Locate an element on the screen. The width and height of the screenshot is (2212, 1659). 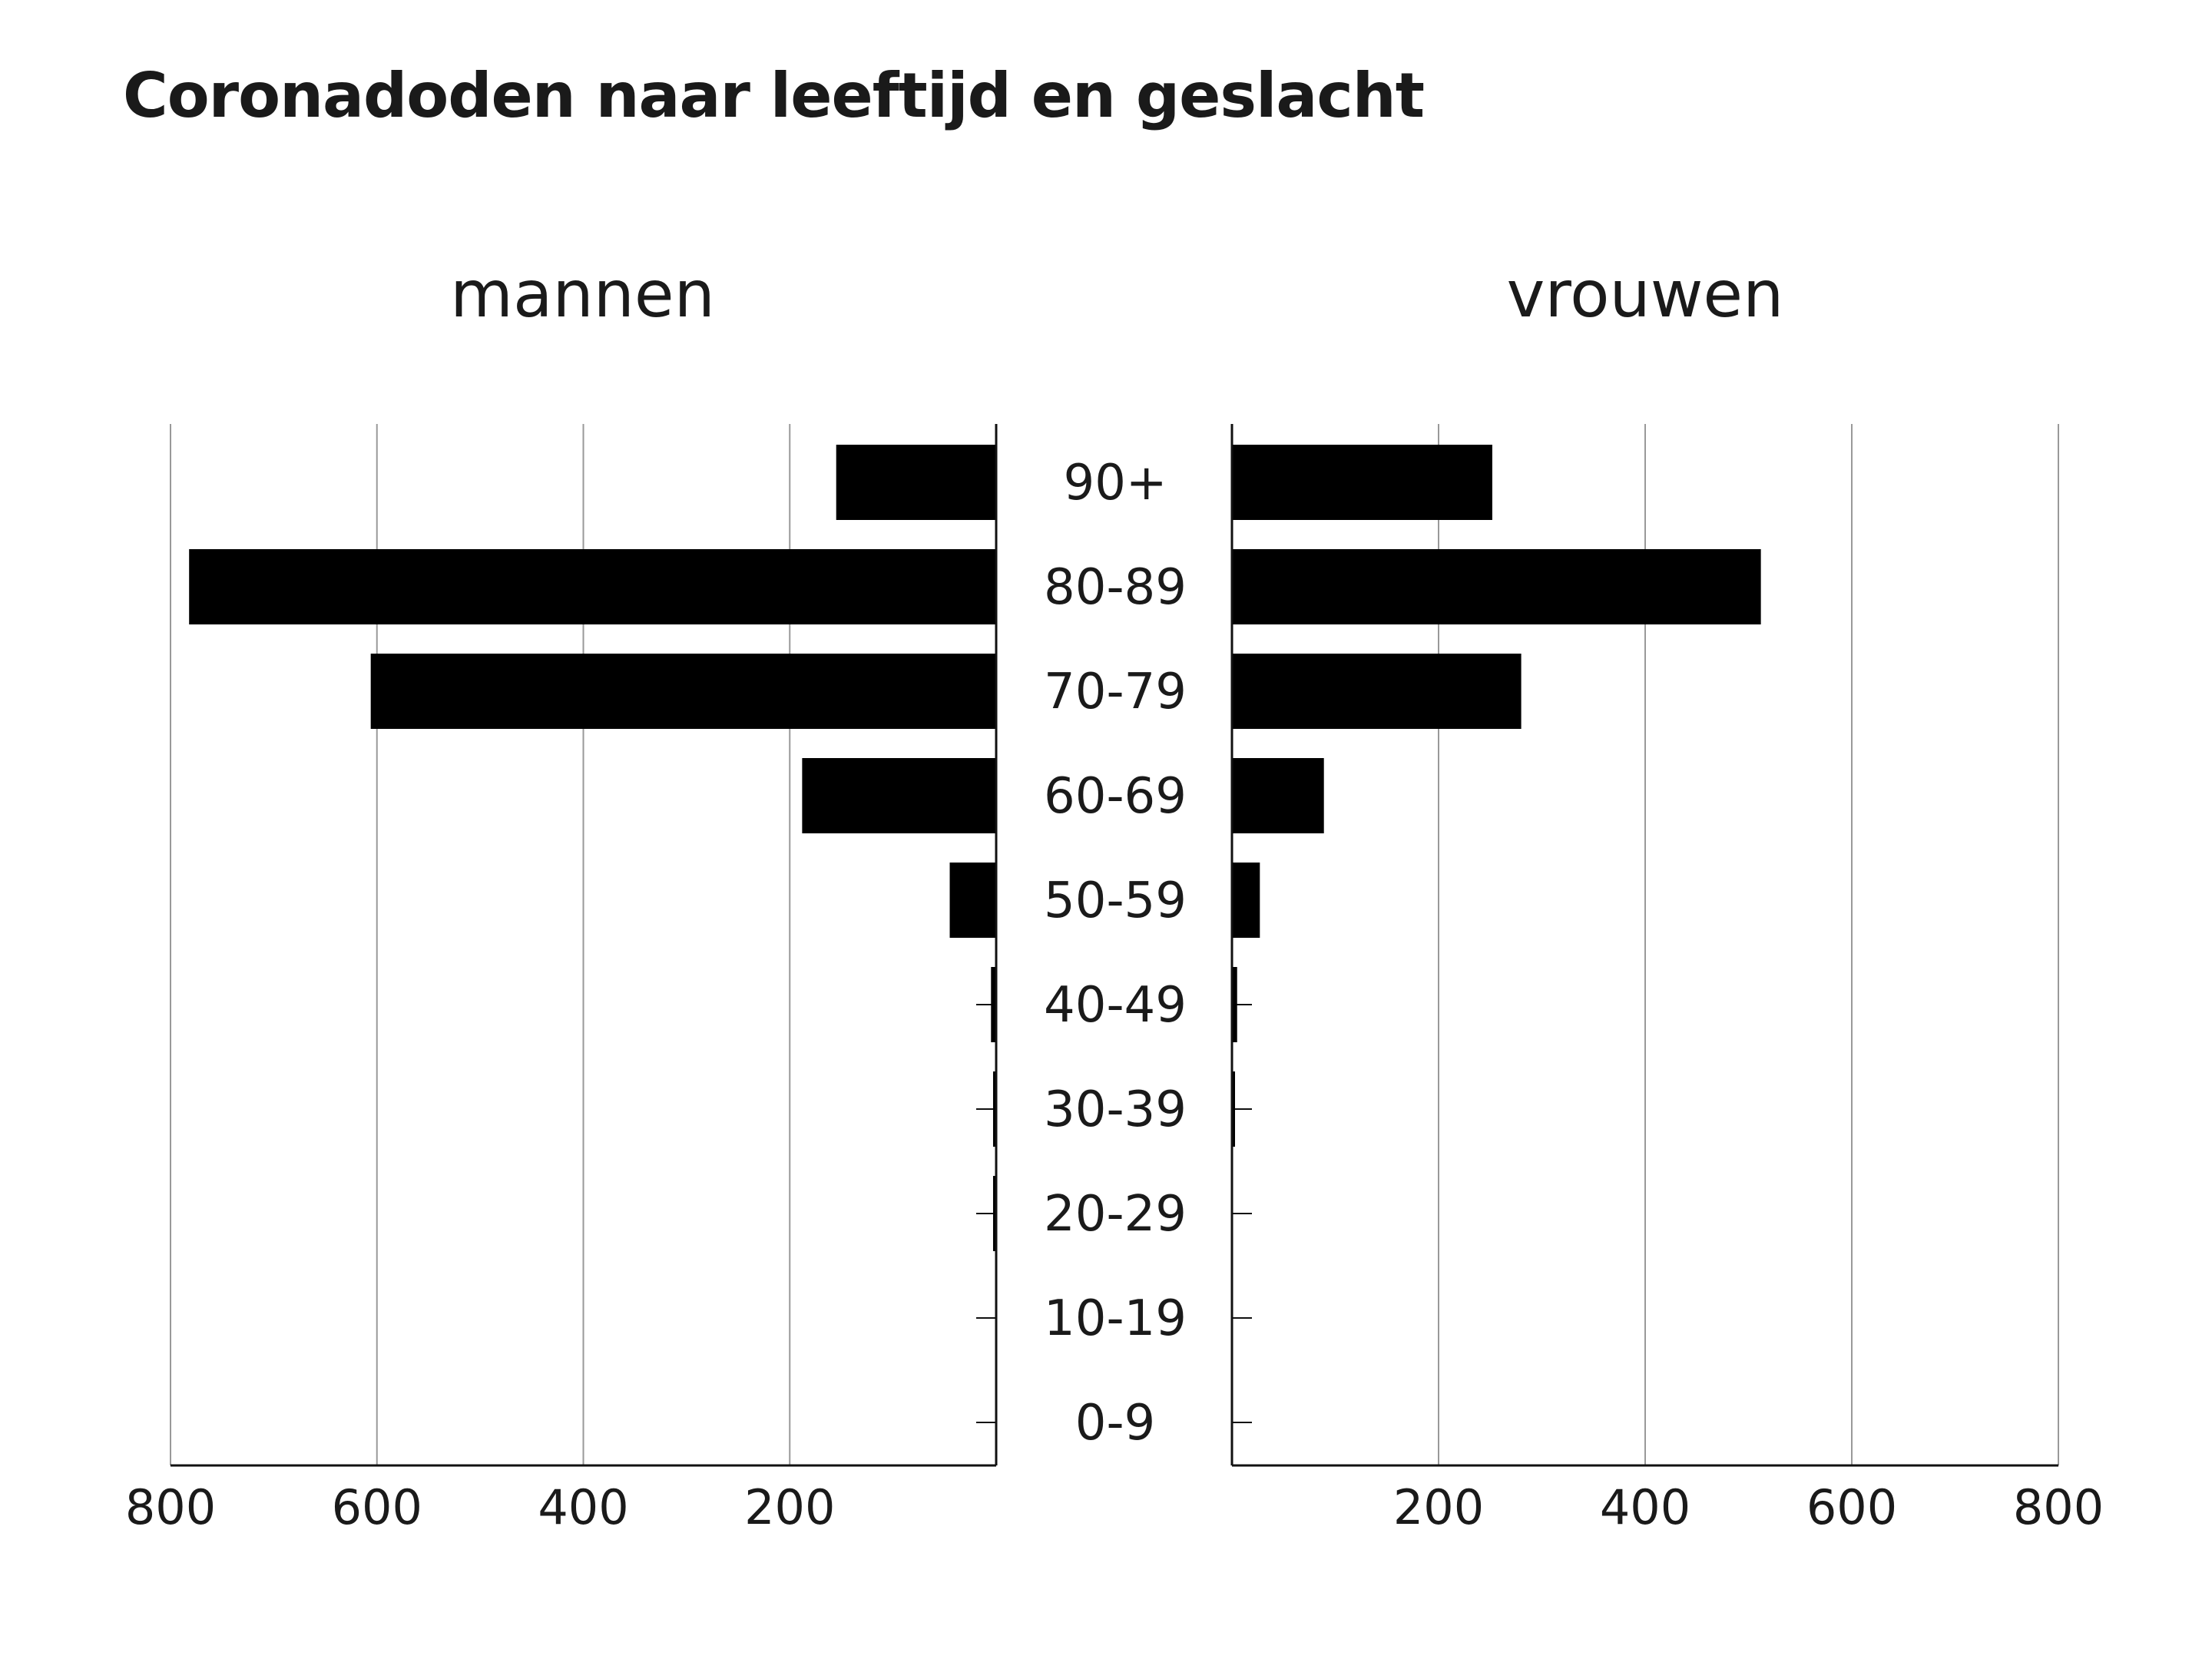
xtick-left-400: 400 is located at coordinates (583, 1507).